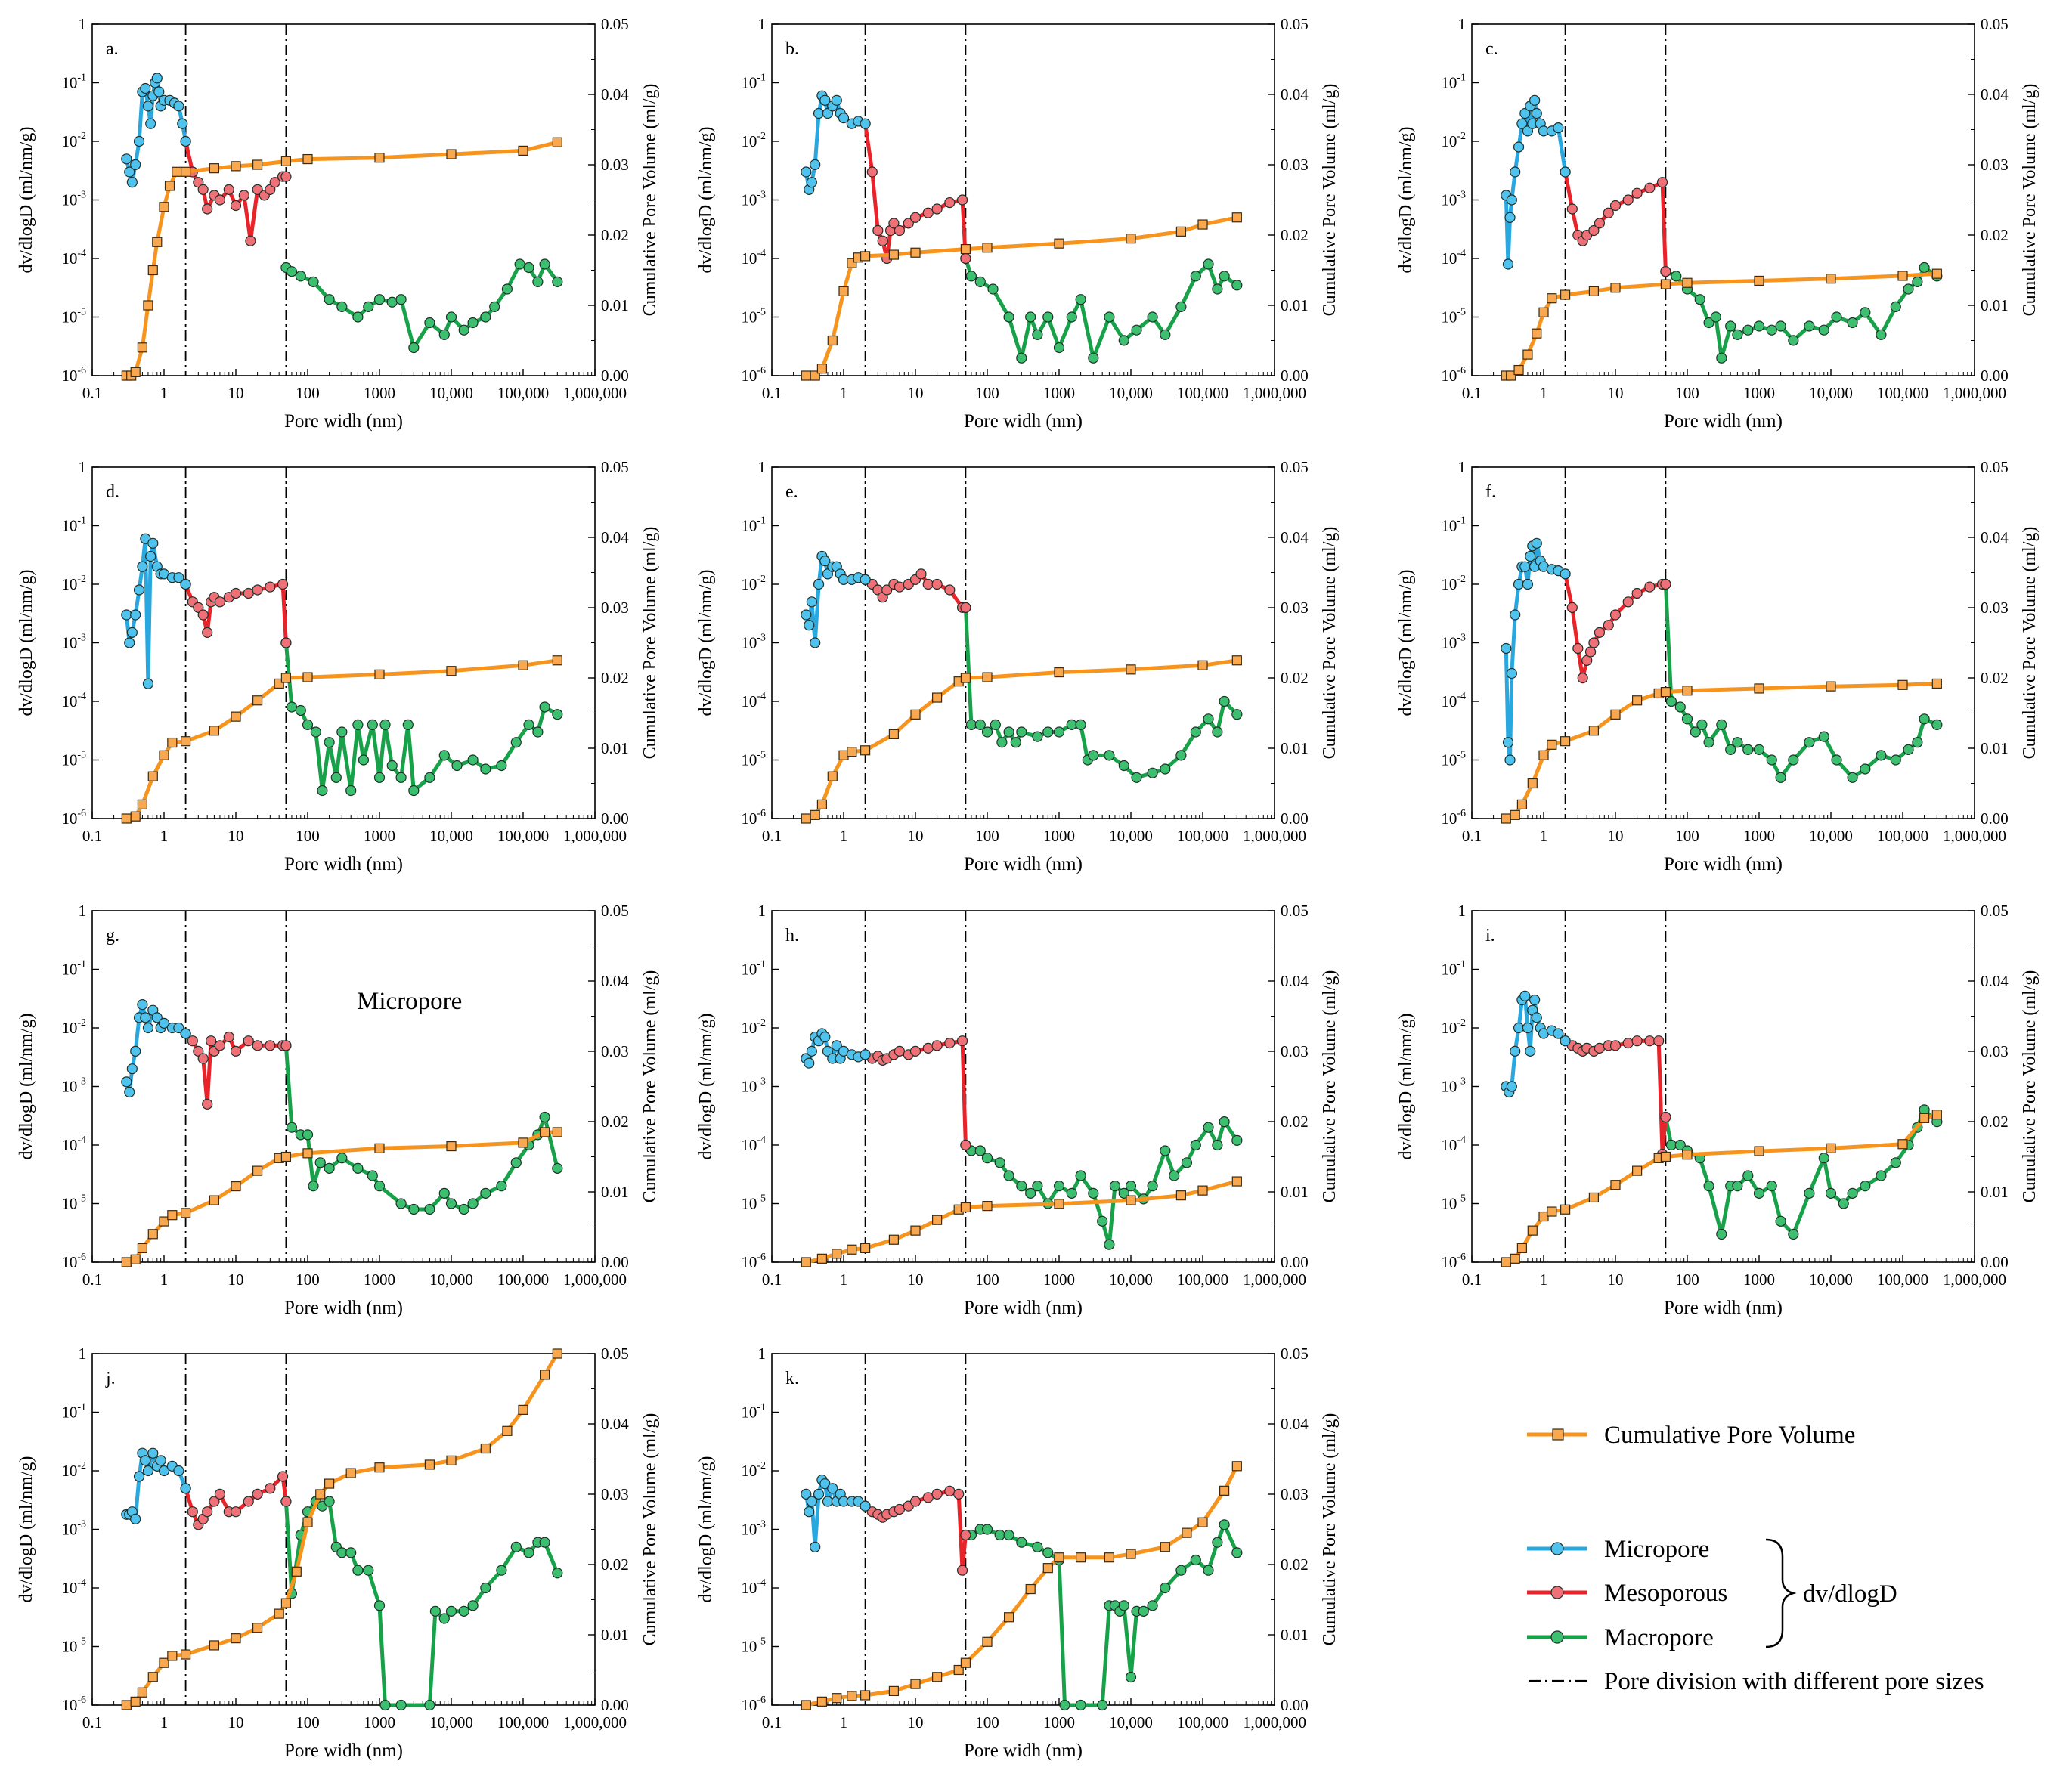 The width and height of the screenshot is (2066, 1792). I want to click on y-left-tick-label: 1, so click(83, 467).